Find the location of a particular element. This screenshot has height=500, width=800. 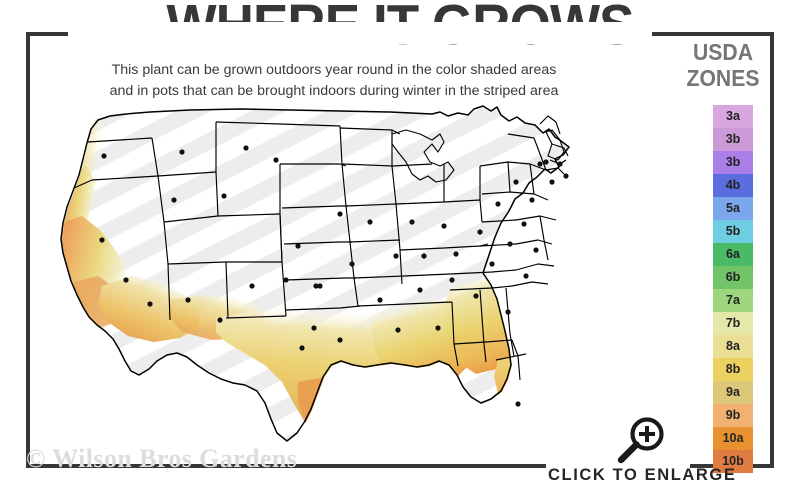

frame-title-gap-mask is located at coordinates (360, 33).